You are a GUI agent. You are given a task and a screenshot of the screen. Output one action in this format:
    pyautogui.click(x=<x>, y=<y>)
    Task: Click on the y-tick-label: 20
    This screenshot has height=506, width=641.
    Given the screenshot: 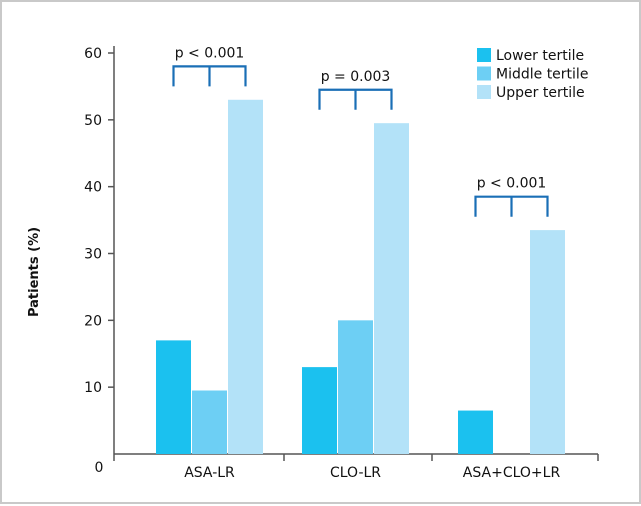 What is the action you would take?
    pyautogui.click(x=93, y=321)
    